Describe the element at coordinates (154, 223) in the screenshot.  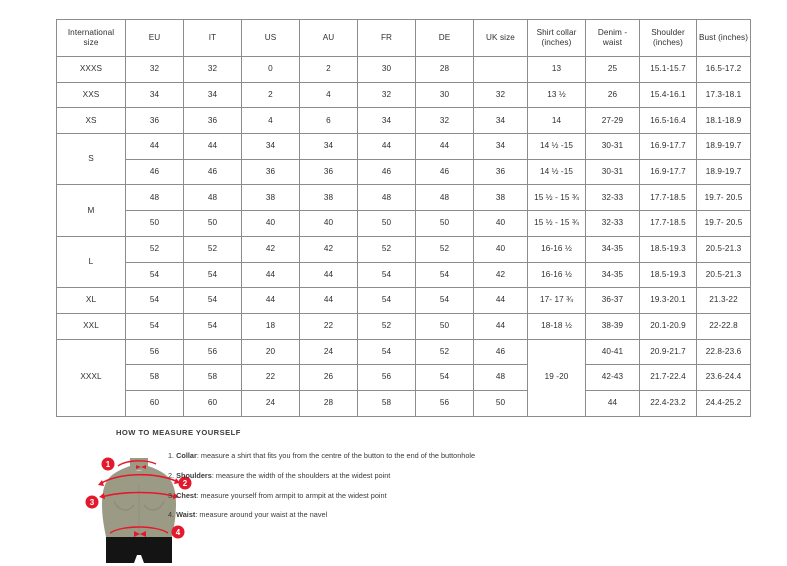
I see `cell-eu: 50` at that location.